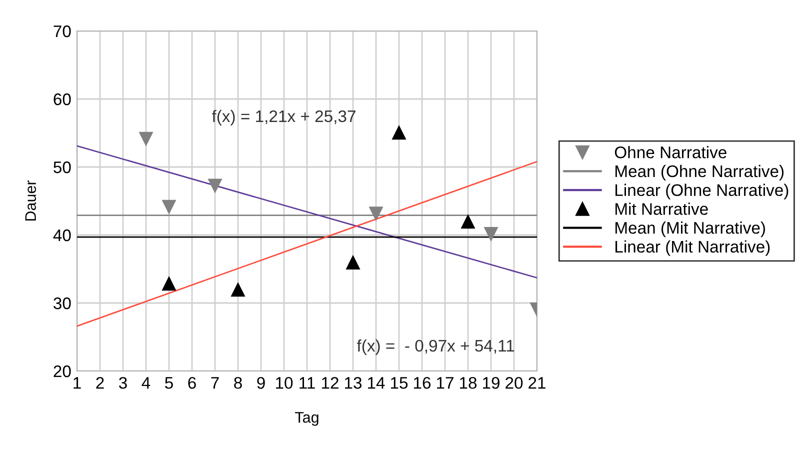 This screenshot has width=806, height=470. I want to click on x-tick-label: 3, so click(123, 382).